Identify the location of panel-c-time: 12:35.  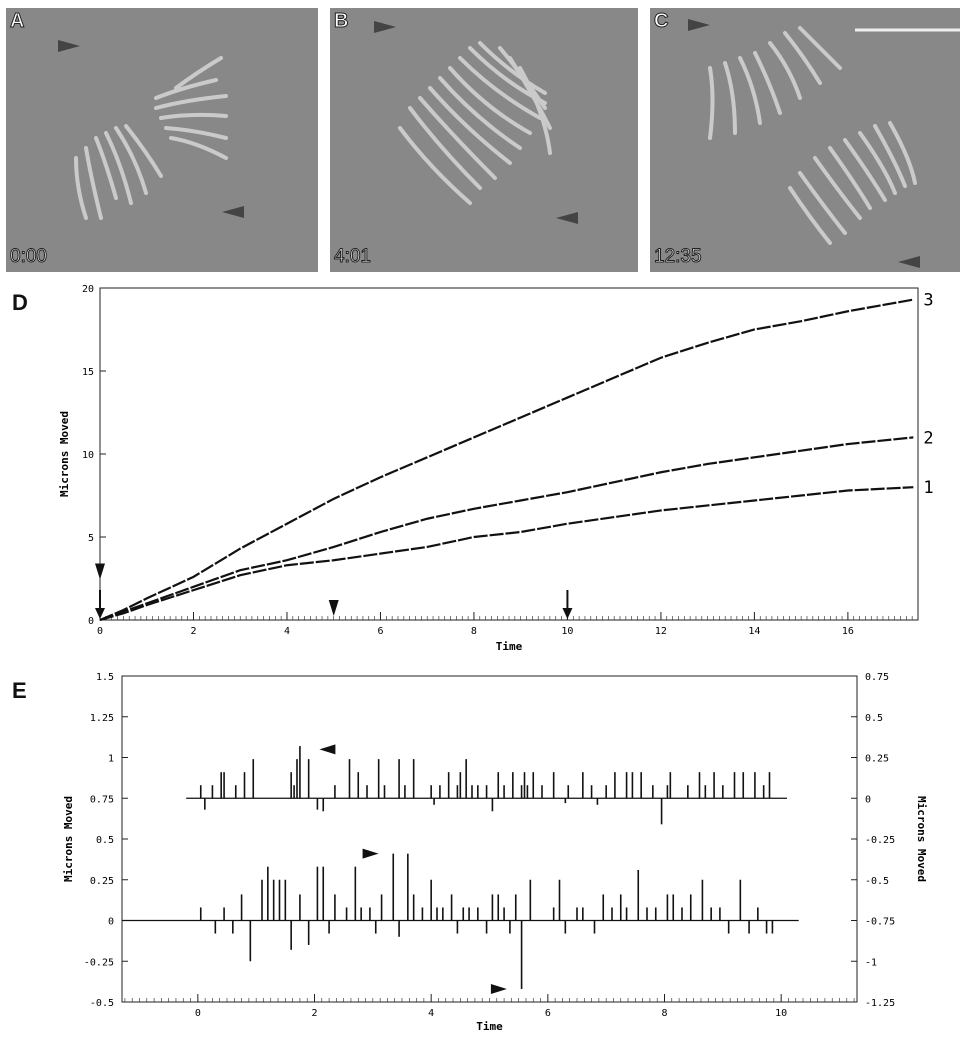
(678, 257).